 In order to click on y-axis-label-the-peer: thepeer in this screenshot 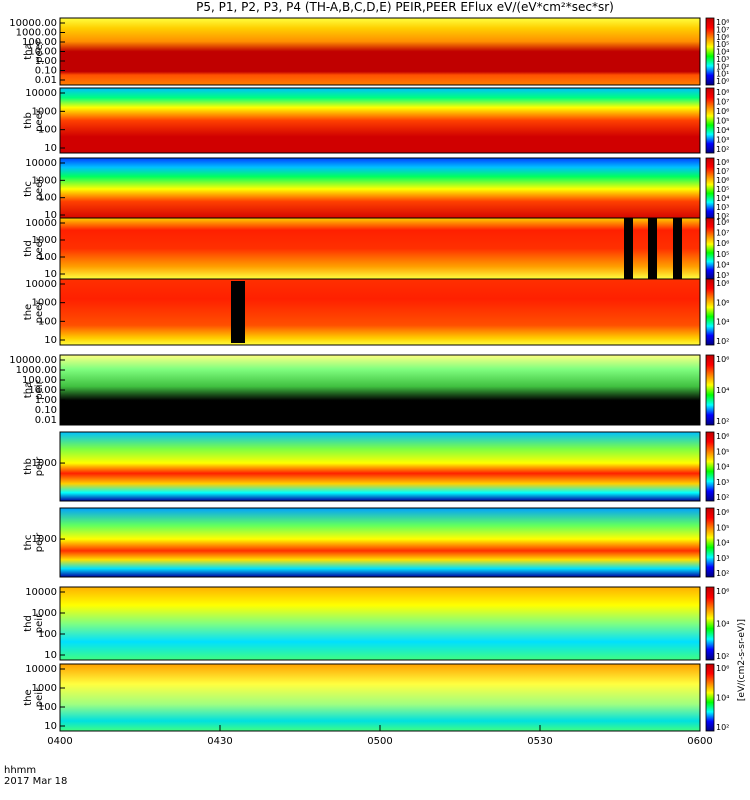, I will do `click(34, 312)`.